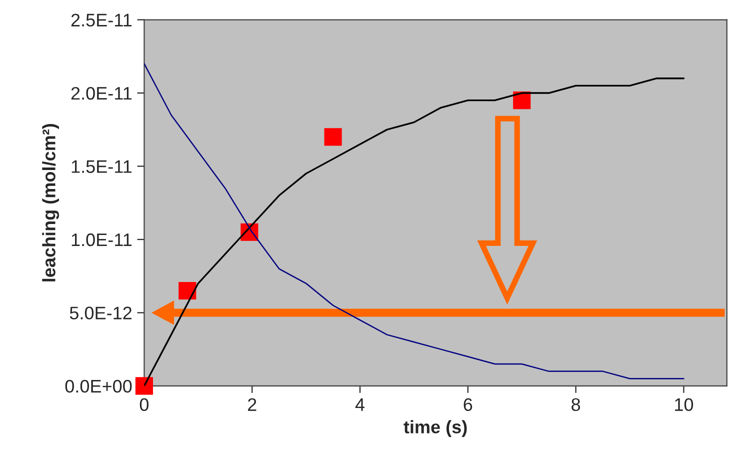 The height and width of the screenshot is (460, 732). Describe the element at coordinates (435, 428) in the screenshot. I see `x-axis-title: time (s)` at that location.